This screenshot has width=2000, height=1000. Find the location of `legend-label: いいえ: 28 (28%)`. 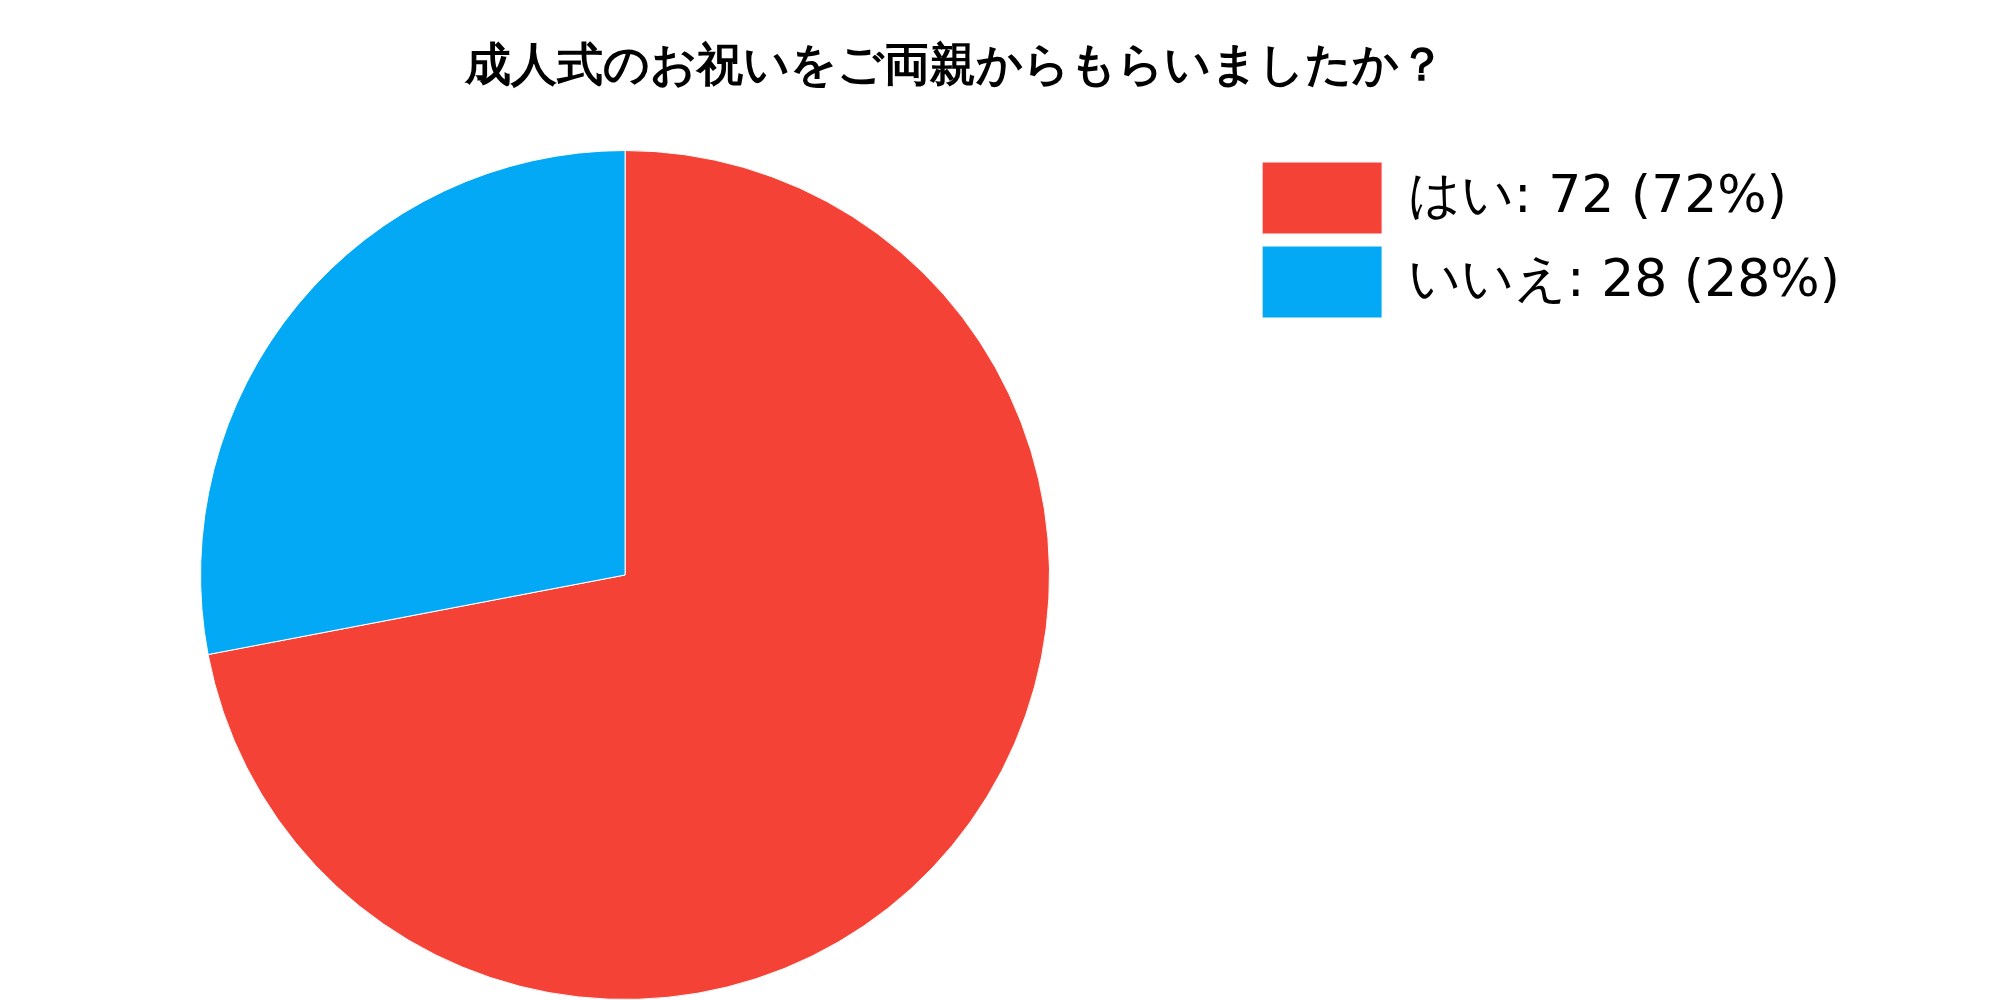

legend-label: いいえ: 28 (28%) is located at coordinates (1624, 277).